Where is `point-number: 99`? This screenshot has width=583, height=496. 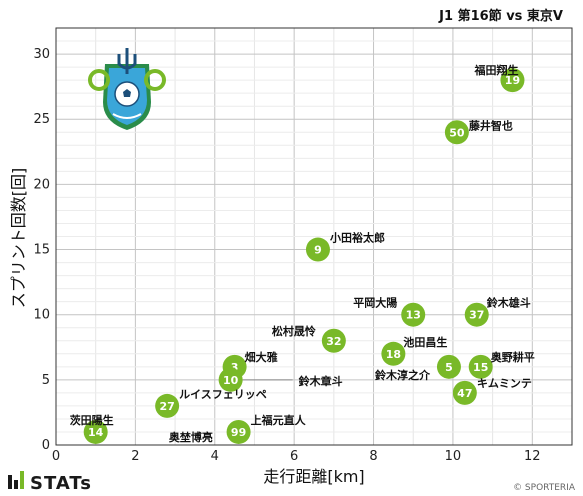 point-number: 99 is located at coordinates (238, 432).